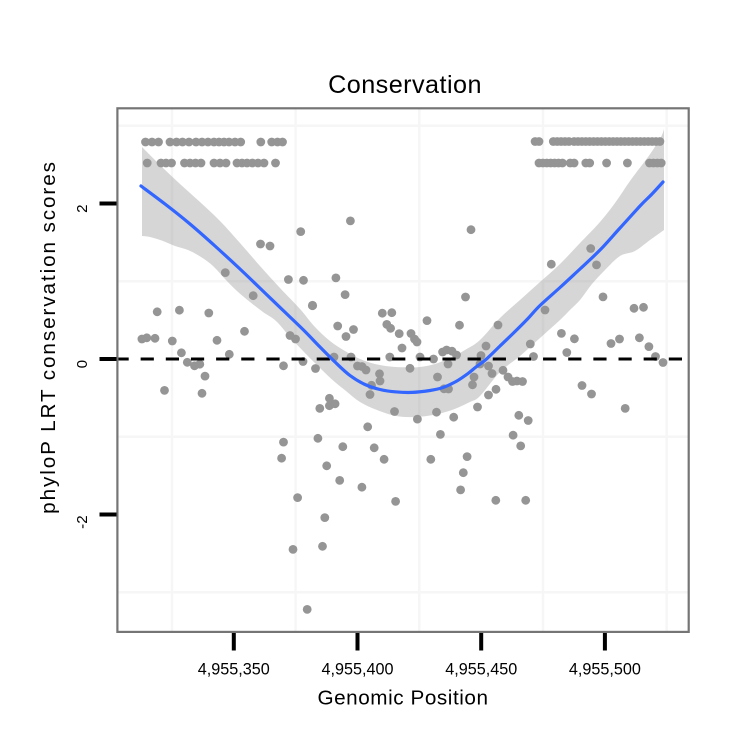  Describe the element at coordinates (82, 208) in the screenshot. I see `svg-text: 2` at that location.